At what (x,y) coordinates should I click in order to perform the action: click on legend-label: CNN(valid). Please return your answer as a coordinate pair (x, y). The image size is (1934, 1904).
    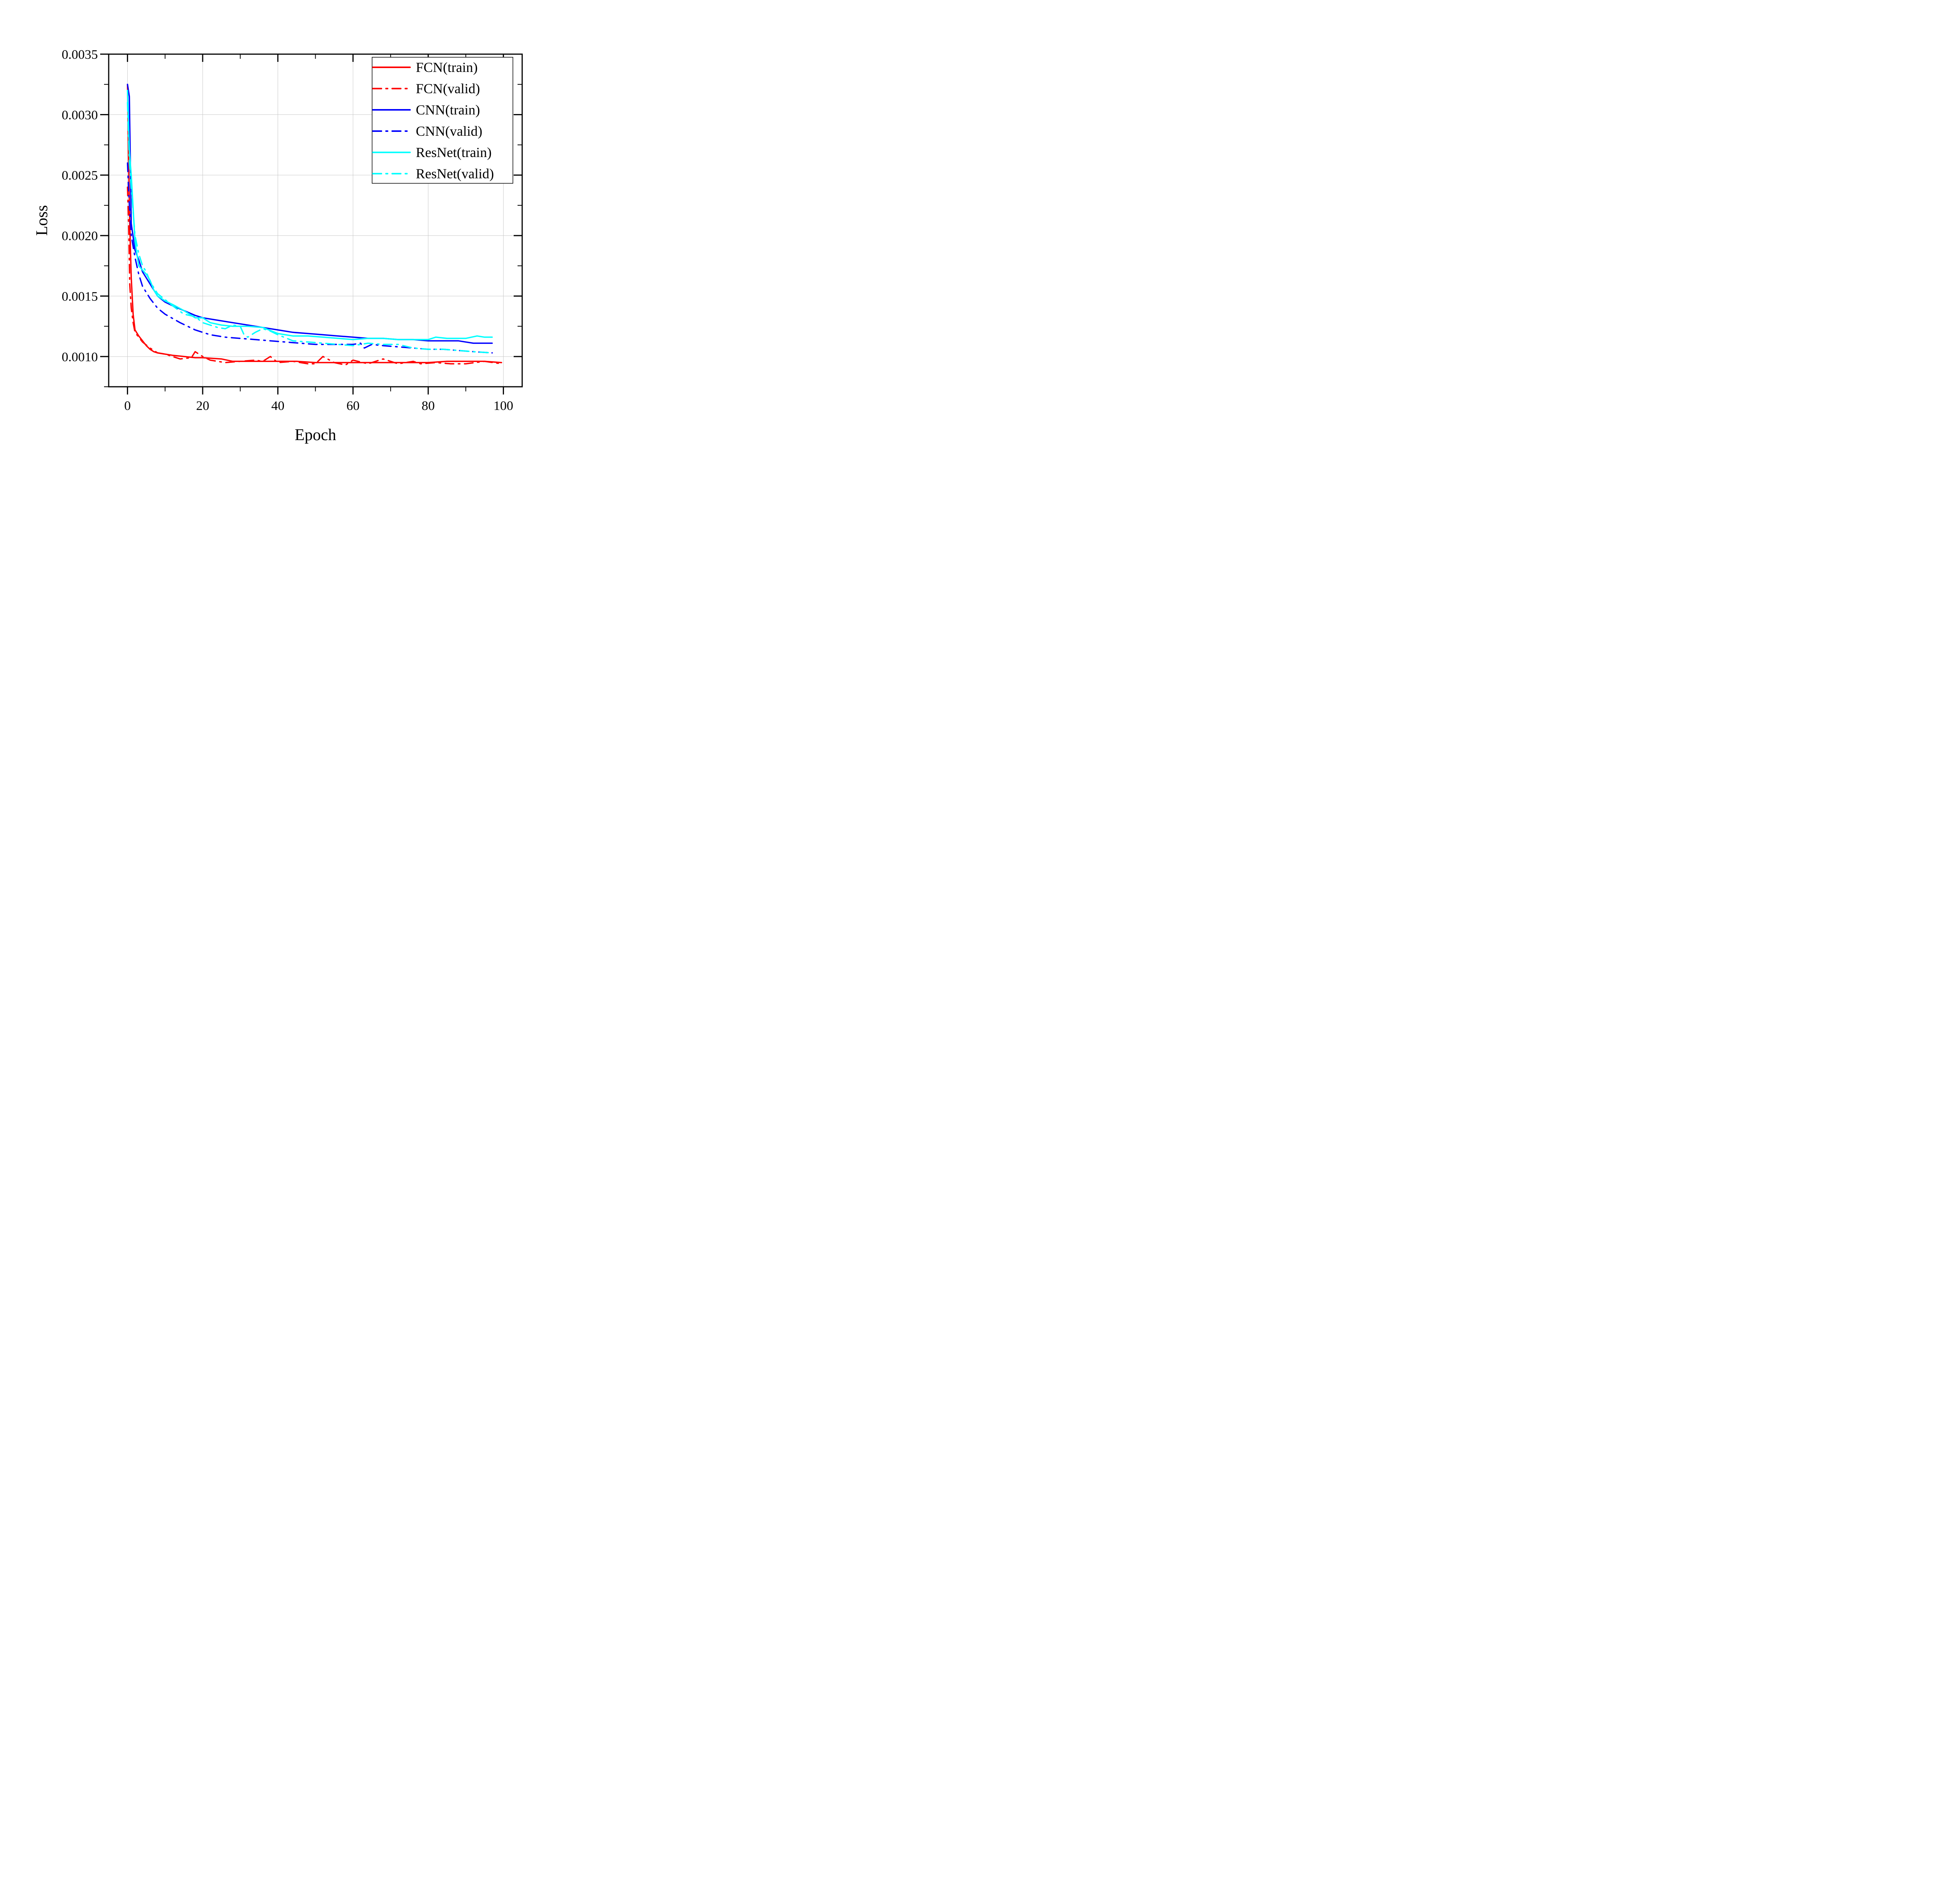
    Looking at the image, I should click on (449, 131).